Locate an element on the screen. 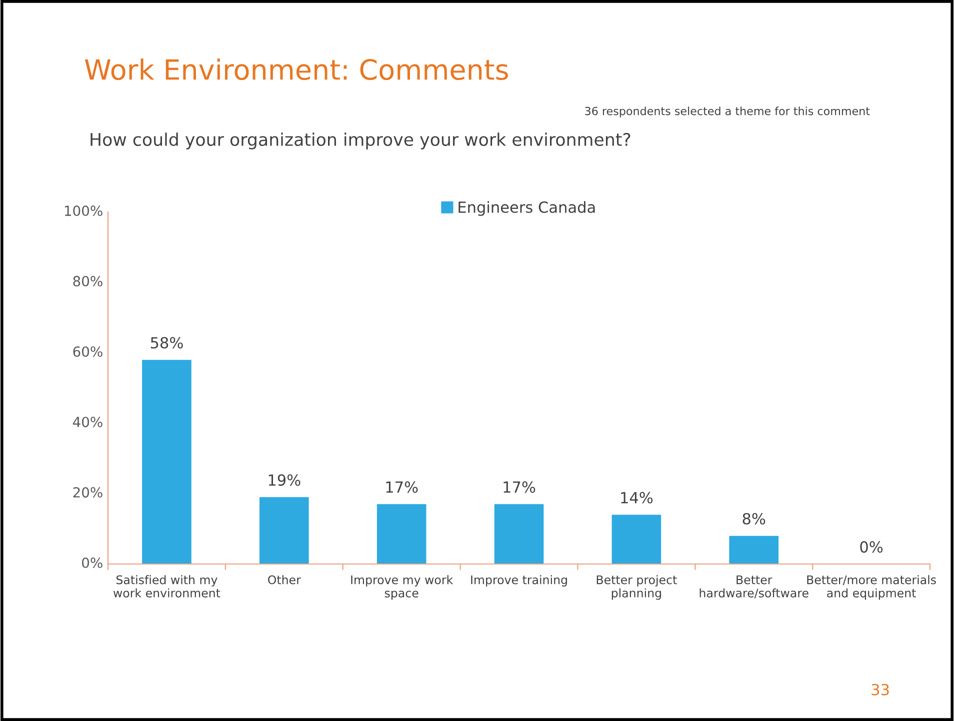  x-tick-label: Better hardware/software is located at coordinates (754, 586).